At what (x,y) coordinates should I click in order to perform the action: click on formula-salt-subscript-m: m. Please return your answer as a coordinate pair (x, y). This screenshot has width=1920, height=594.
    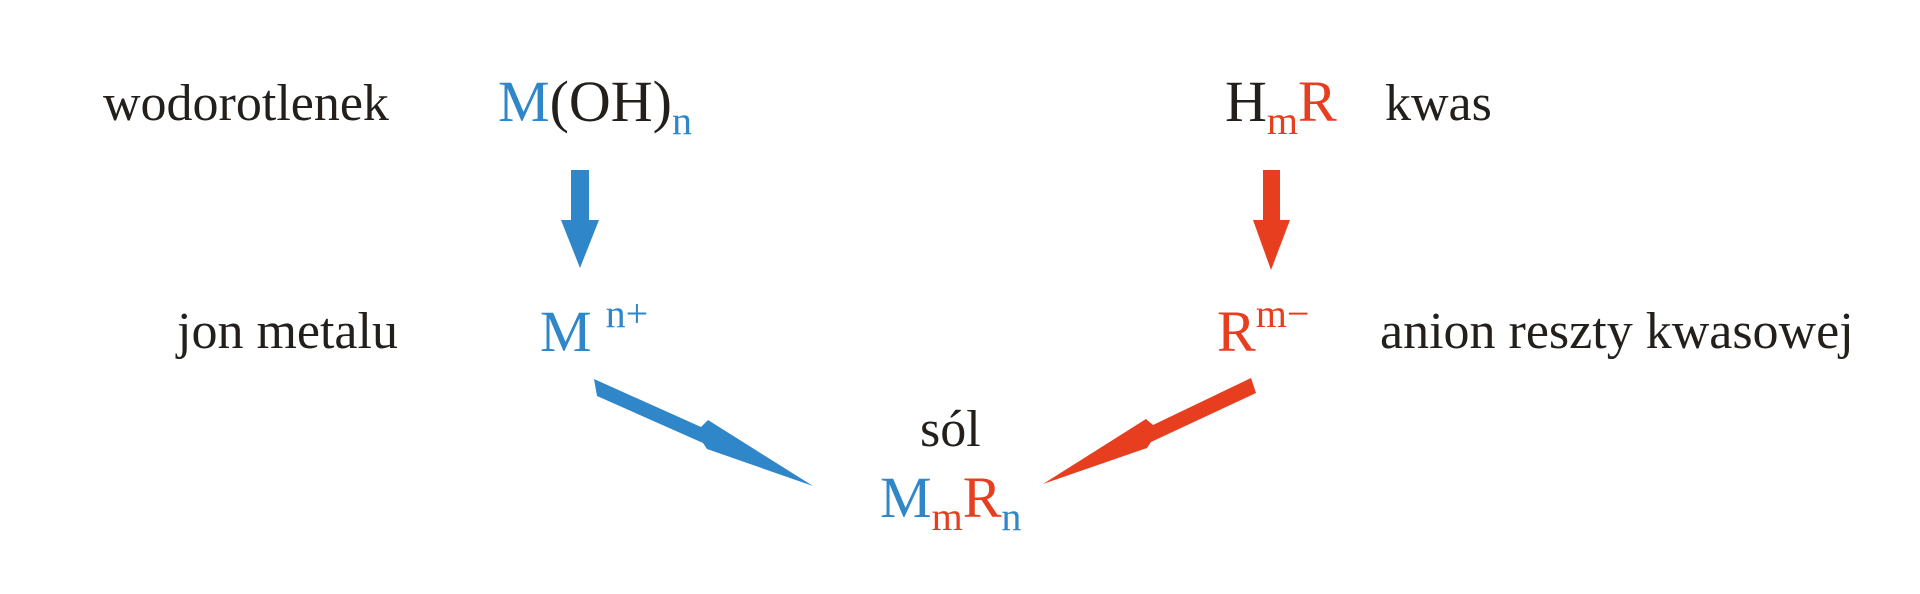
    Looking at the image, I should click on (947, 517).